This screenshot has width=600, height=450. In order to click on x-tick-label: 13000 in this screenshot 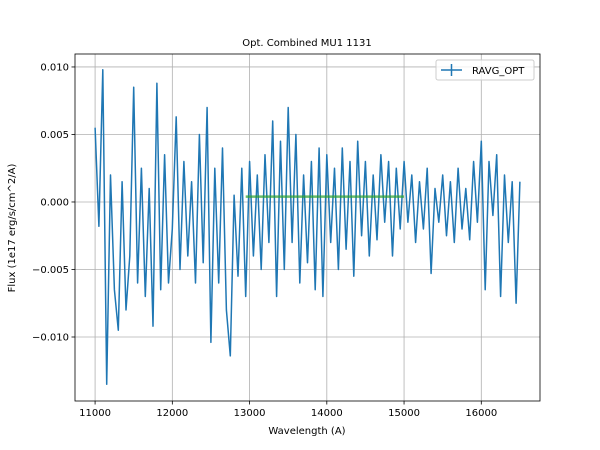, I will do `click(250, 413)`.